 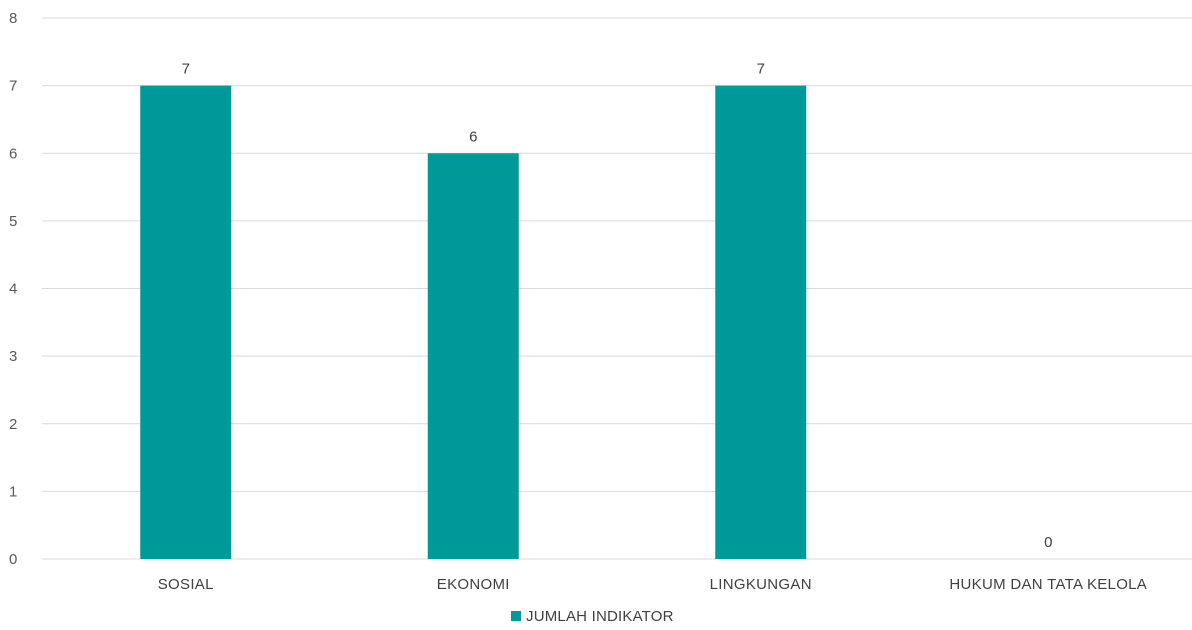 What do you see at coordinates (1048, 542) in the screenshot?
I see `data-label: 0` at bounding box center [1048, 542].